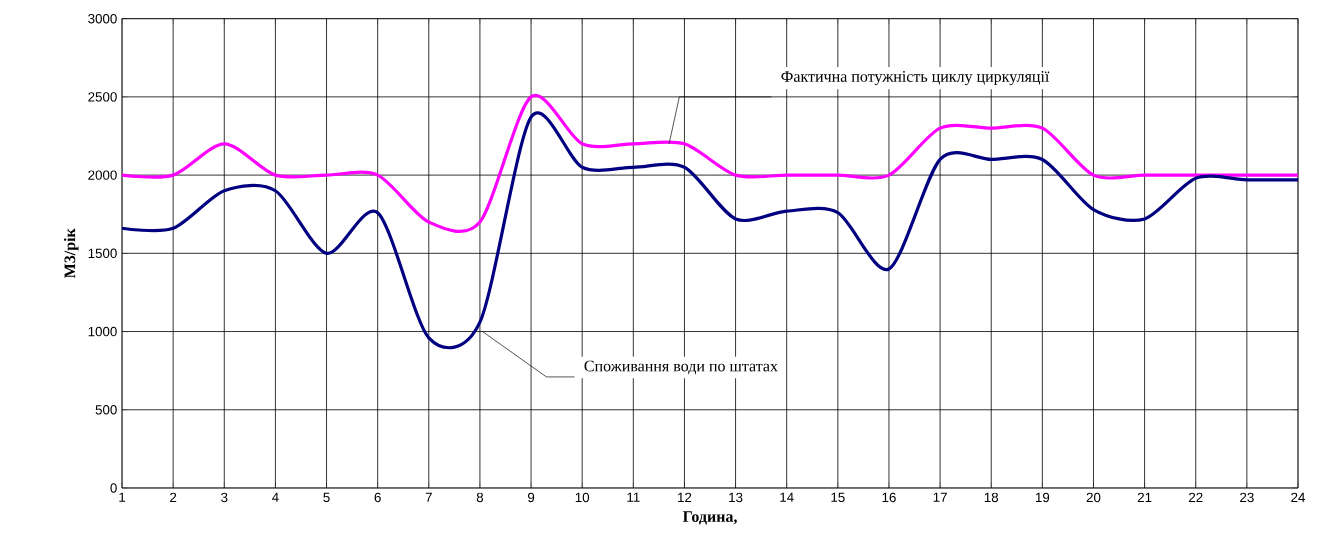 The image size is (1324, 549). What do you see at coordinates (106, 410) in the screenshot?
I see `y-tick-label: 500` at bounding box center [106, 410].